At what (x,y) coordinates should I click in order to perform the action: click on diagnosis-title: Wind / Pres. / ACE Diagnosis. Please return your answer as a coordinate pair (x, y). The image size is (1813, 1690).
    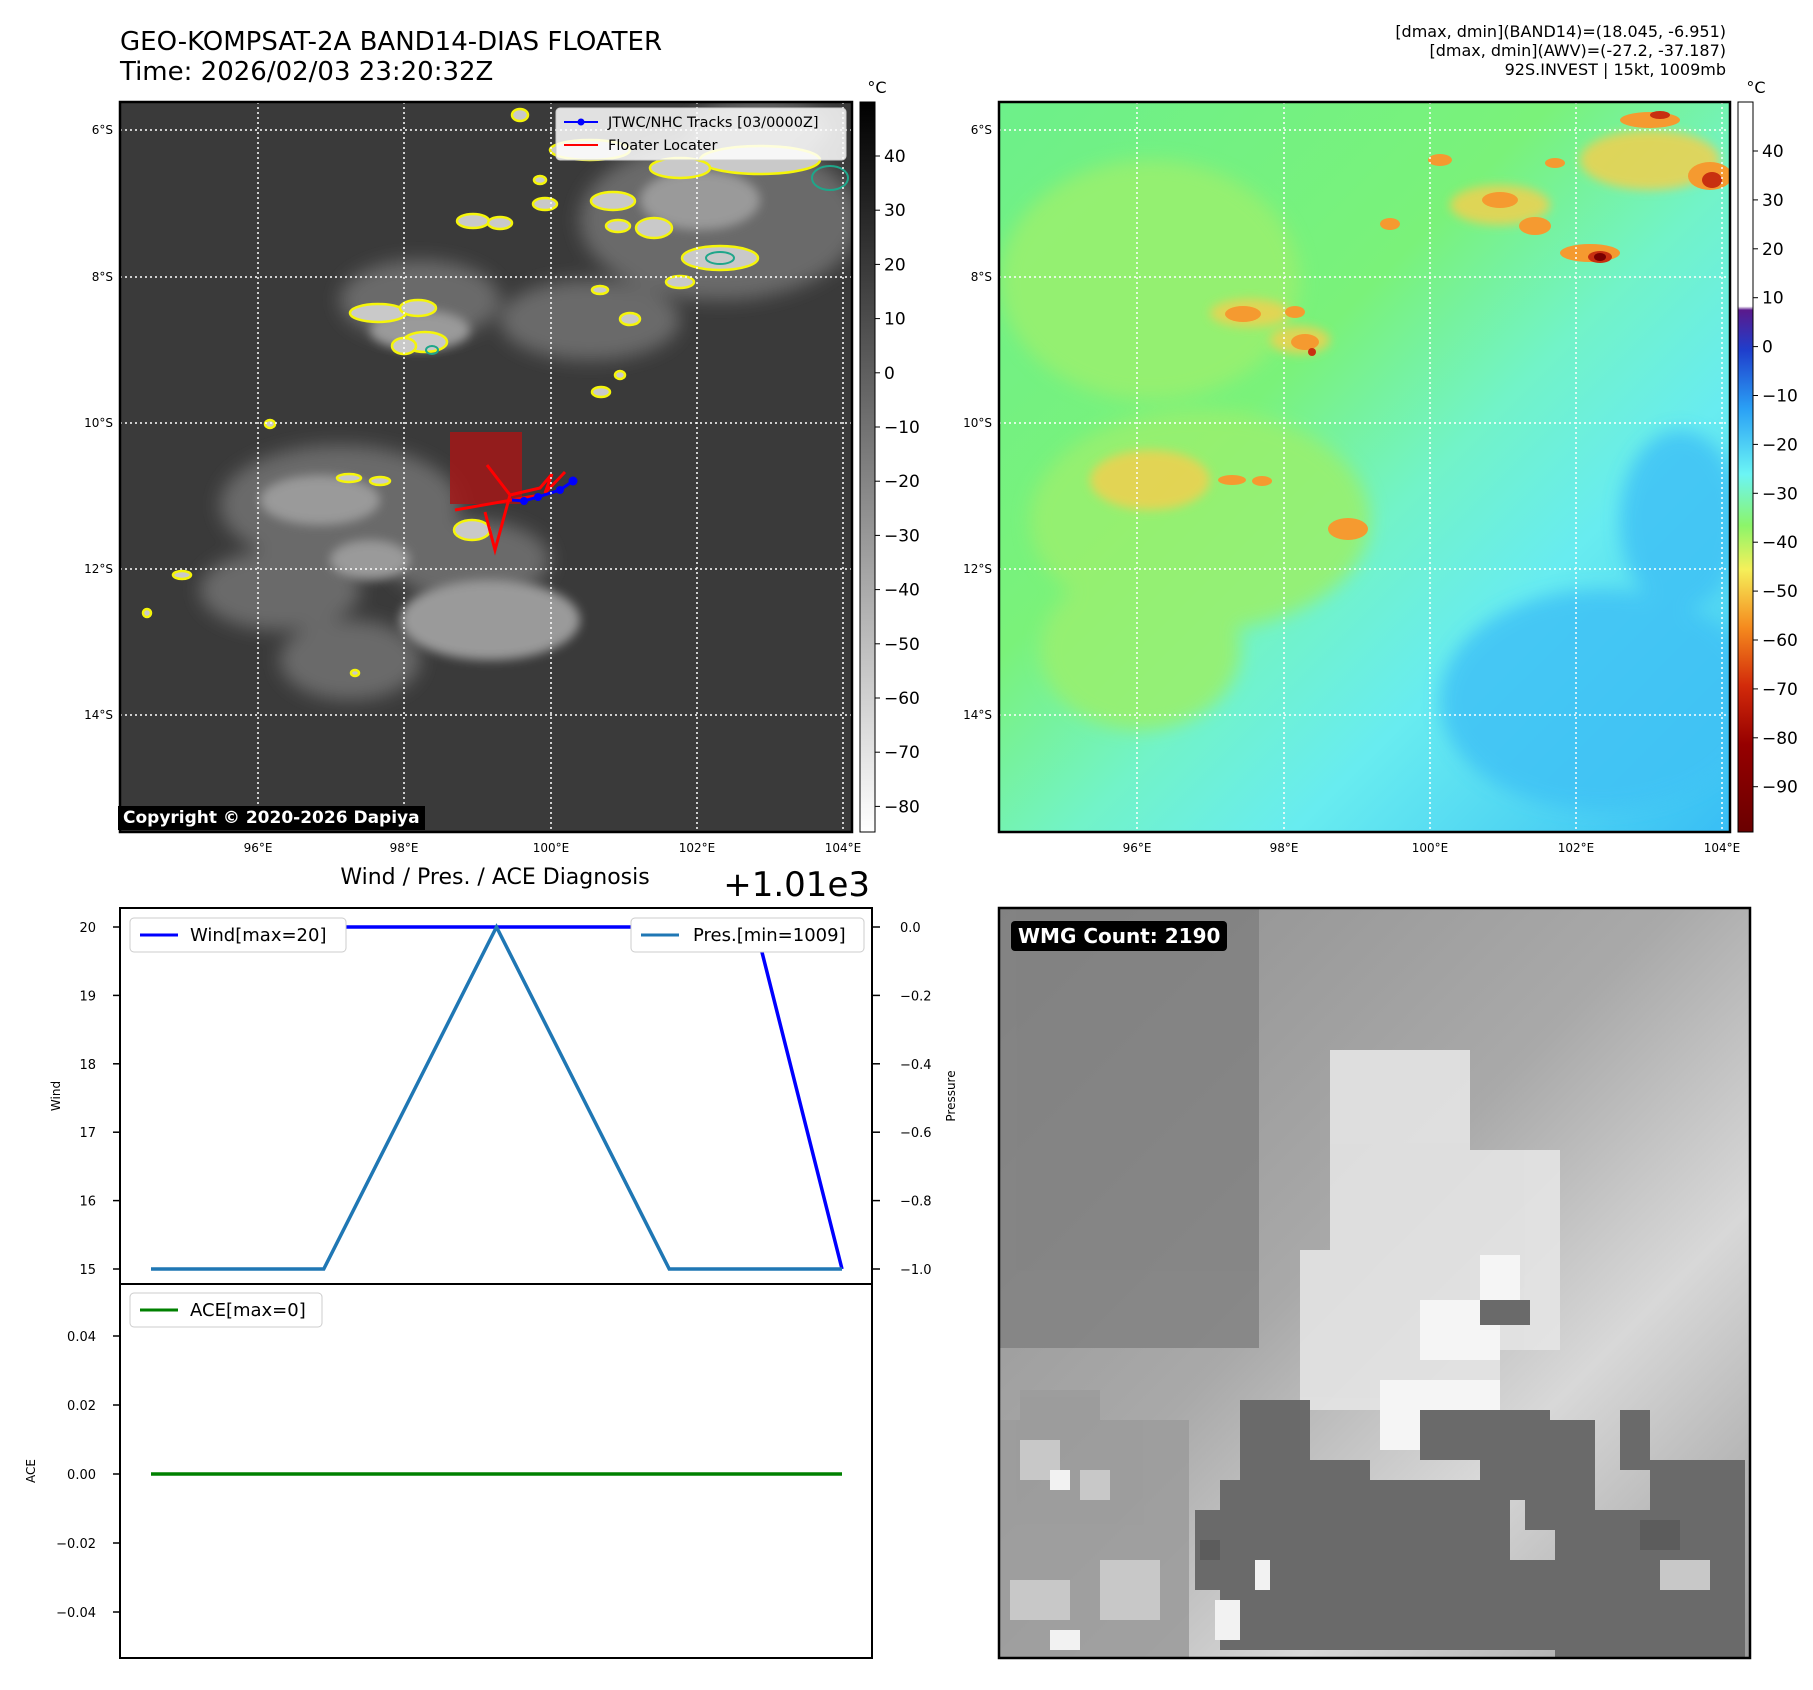
    Looking at the image, I should click on (494, 877).